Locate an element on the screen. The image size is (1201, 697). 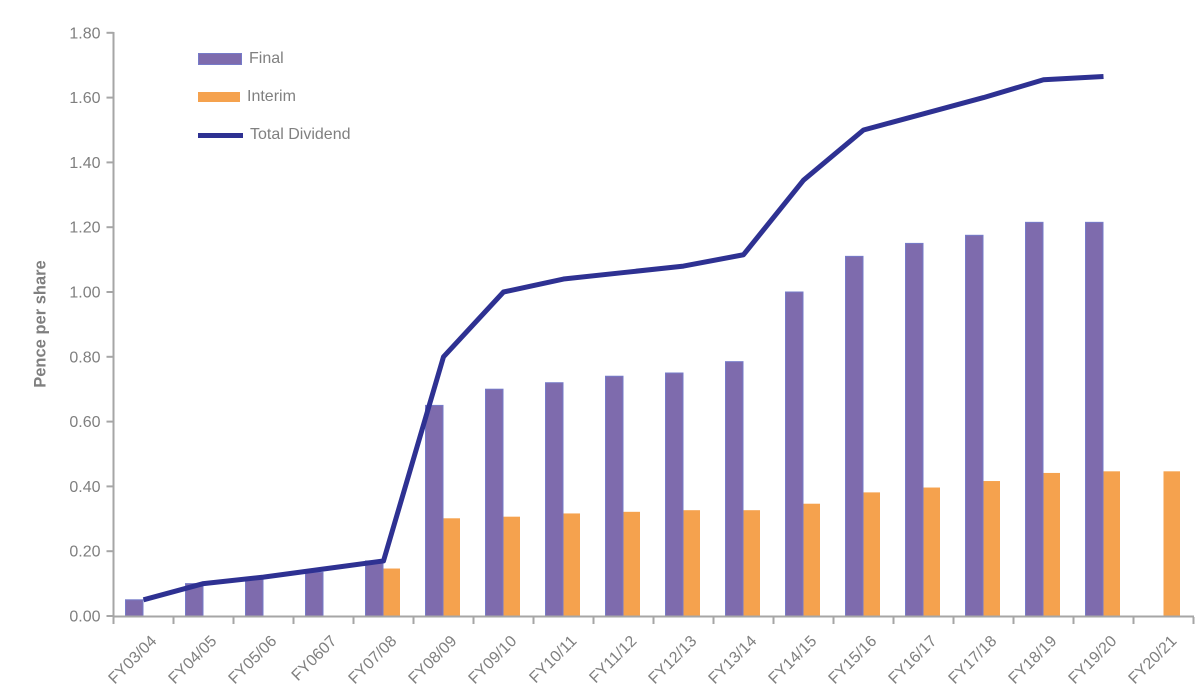
x-tick-label-FY17/18: FY17/18 is located at coordinates (973, 660).